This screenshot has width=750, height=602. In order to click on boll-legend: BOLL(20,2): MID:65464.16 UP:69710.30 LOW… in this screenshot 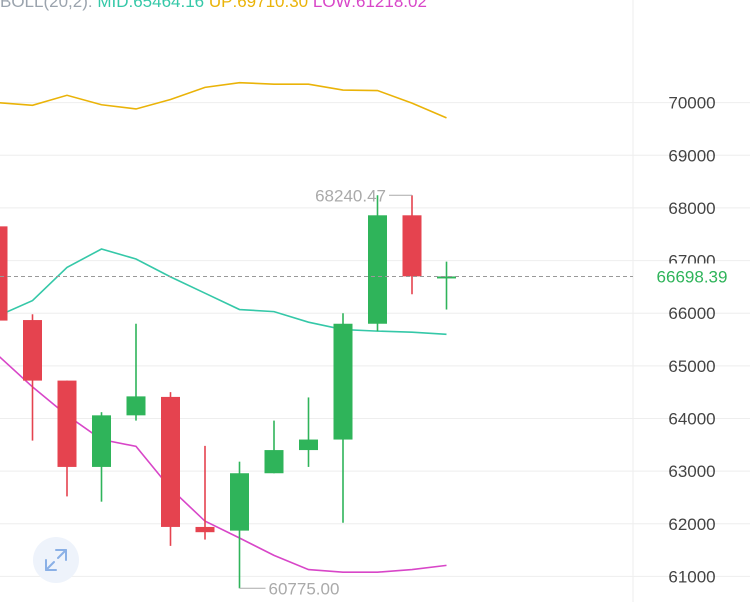, I will do `click(213, 6)`.